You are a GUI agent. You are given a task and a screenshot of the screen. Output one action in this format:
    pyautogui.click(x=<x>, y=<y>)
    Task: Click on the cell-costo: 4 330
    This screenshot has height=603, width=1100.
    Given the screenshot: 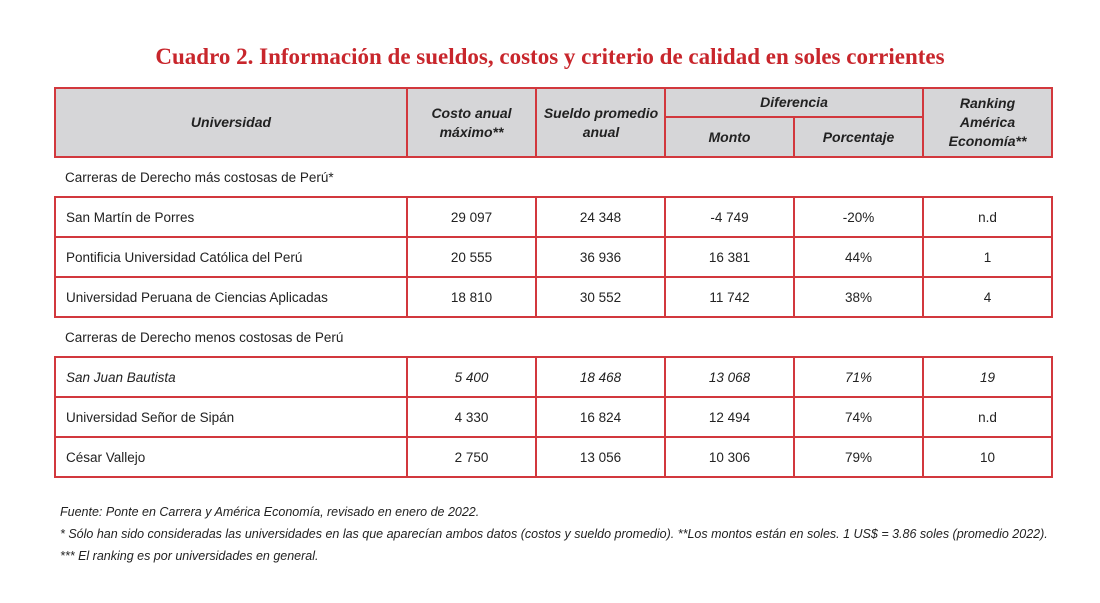 What is the action you would take?
    pyautogui.click(x=471, y=417)
    